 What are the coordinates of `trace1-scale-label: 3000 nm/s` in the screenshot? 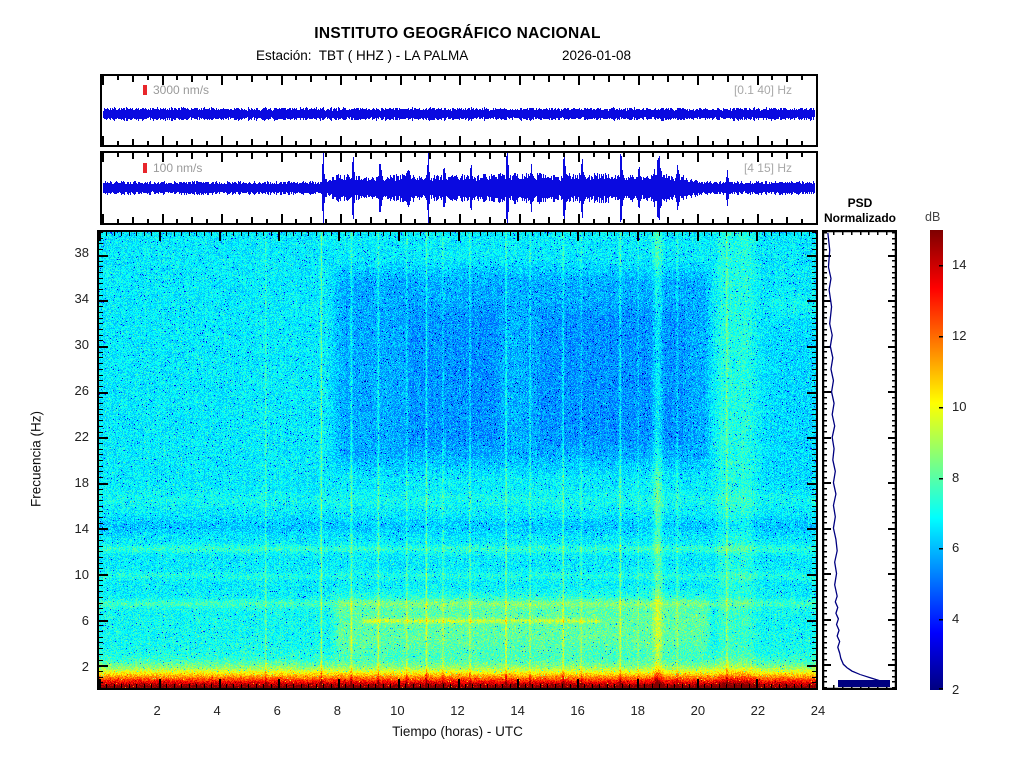 It's located at (181, 90).